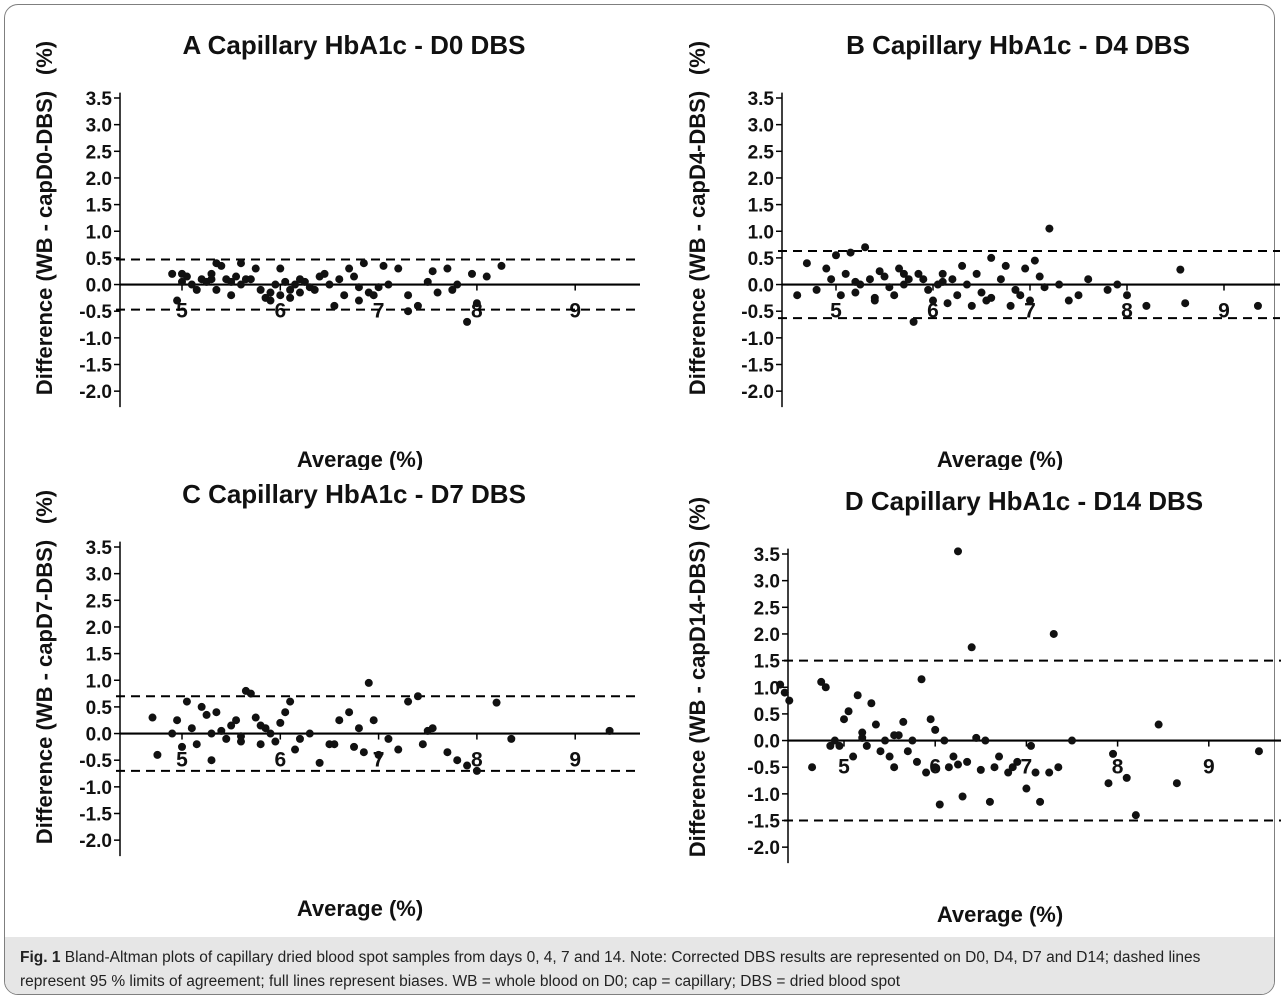 The width and height of the screenshot is (1281, 1001). Describe the element at coordinates (99, 681) in the screenshot. I see `y-tick-label-c: 1.0` at that location.